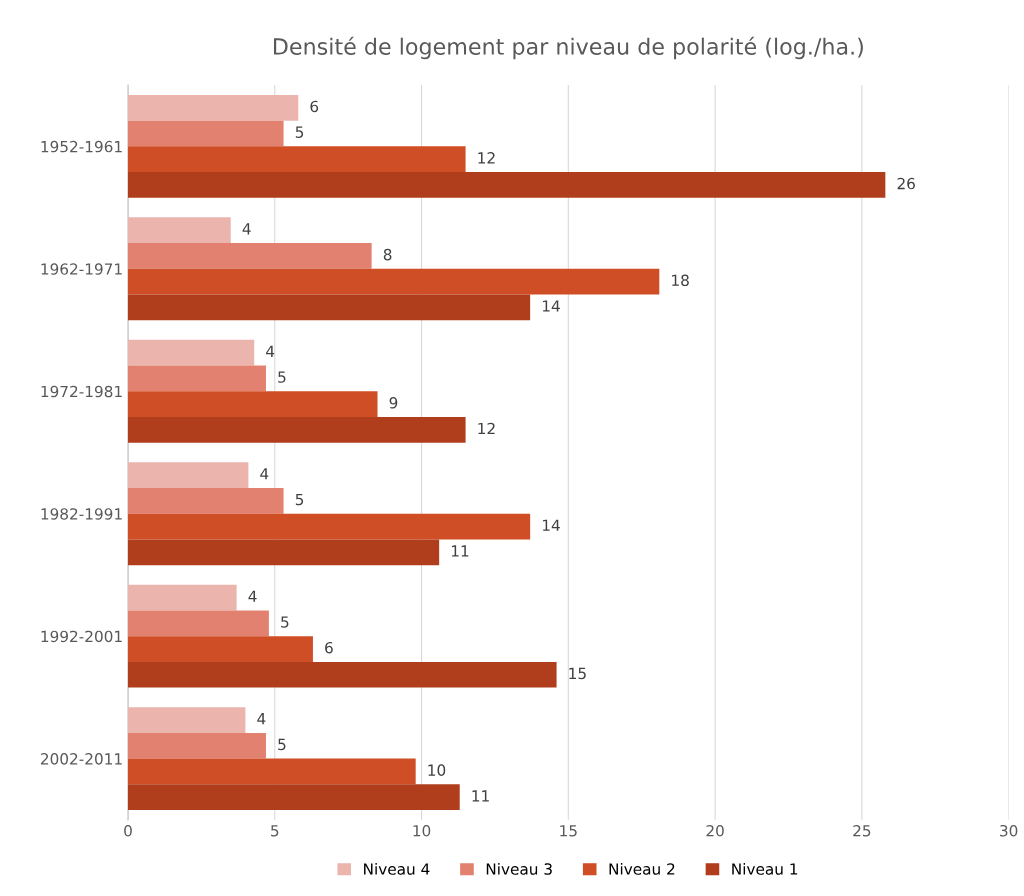 The image size is (1024, 896). I want to click on legend-label: Niveau 2, so click(642, 868).